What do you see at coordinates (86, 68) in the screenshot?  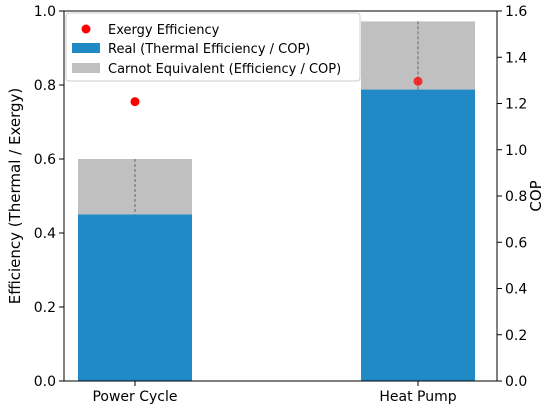 I see `legend-carnot-marker` at bounding box center [86, 68].